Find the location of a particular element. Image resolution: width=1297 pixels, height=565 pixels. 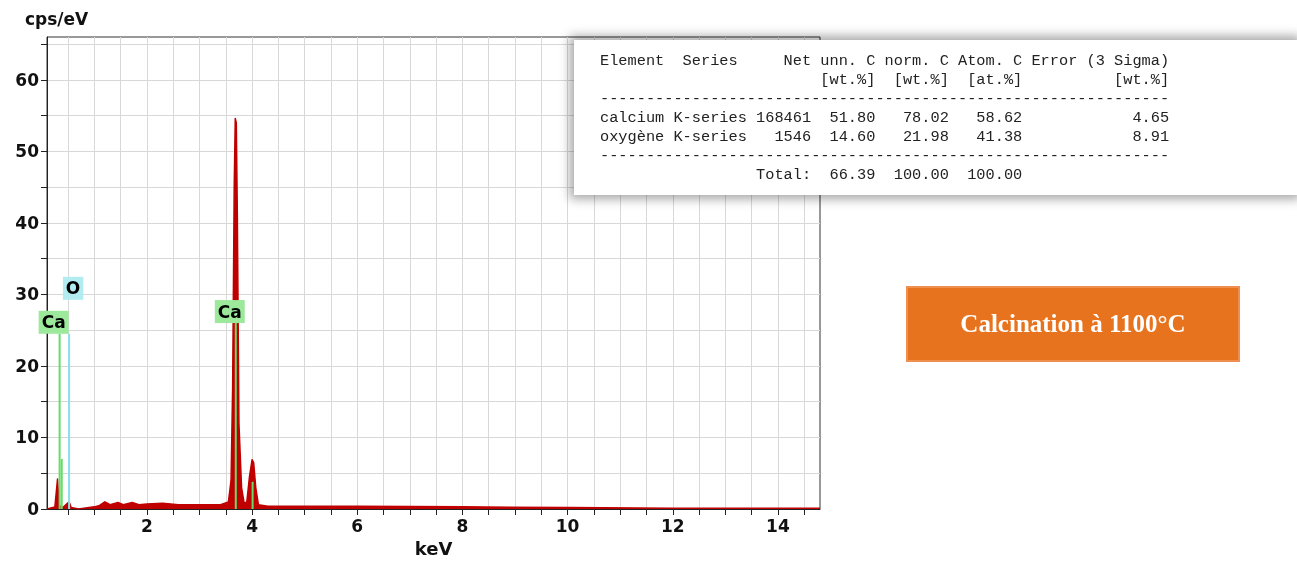

x-tick-label: 12 is located at coordinates (672, 525).